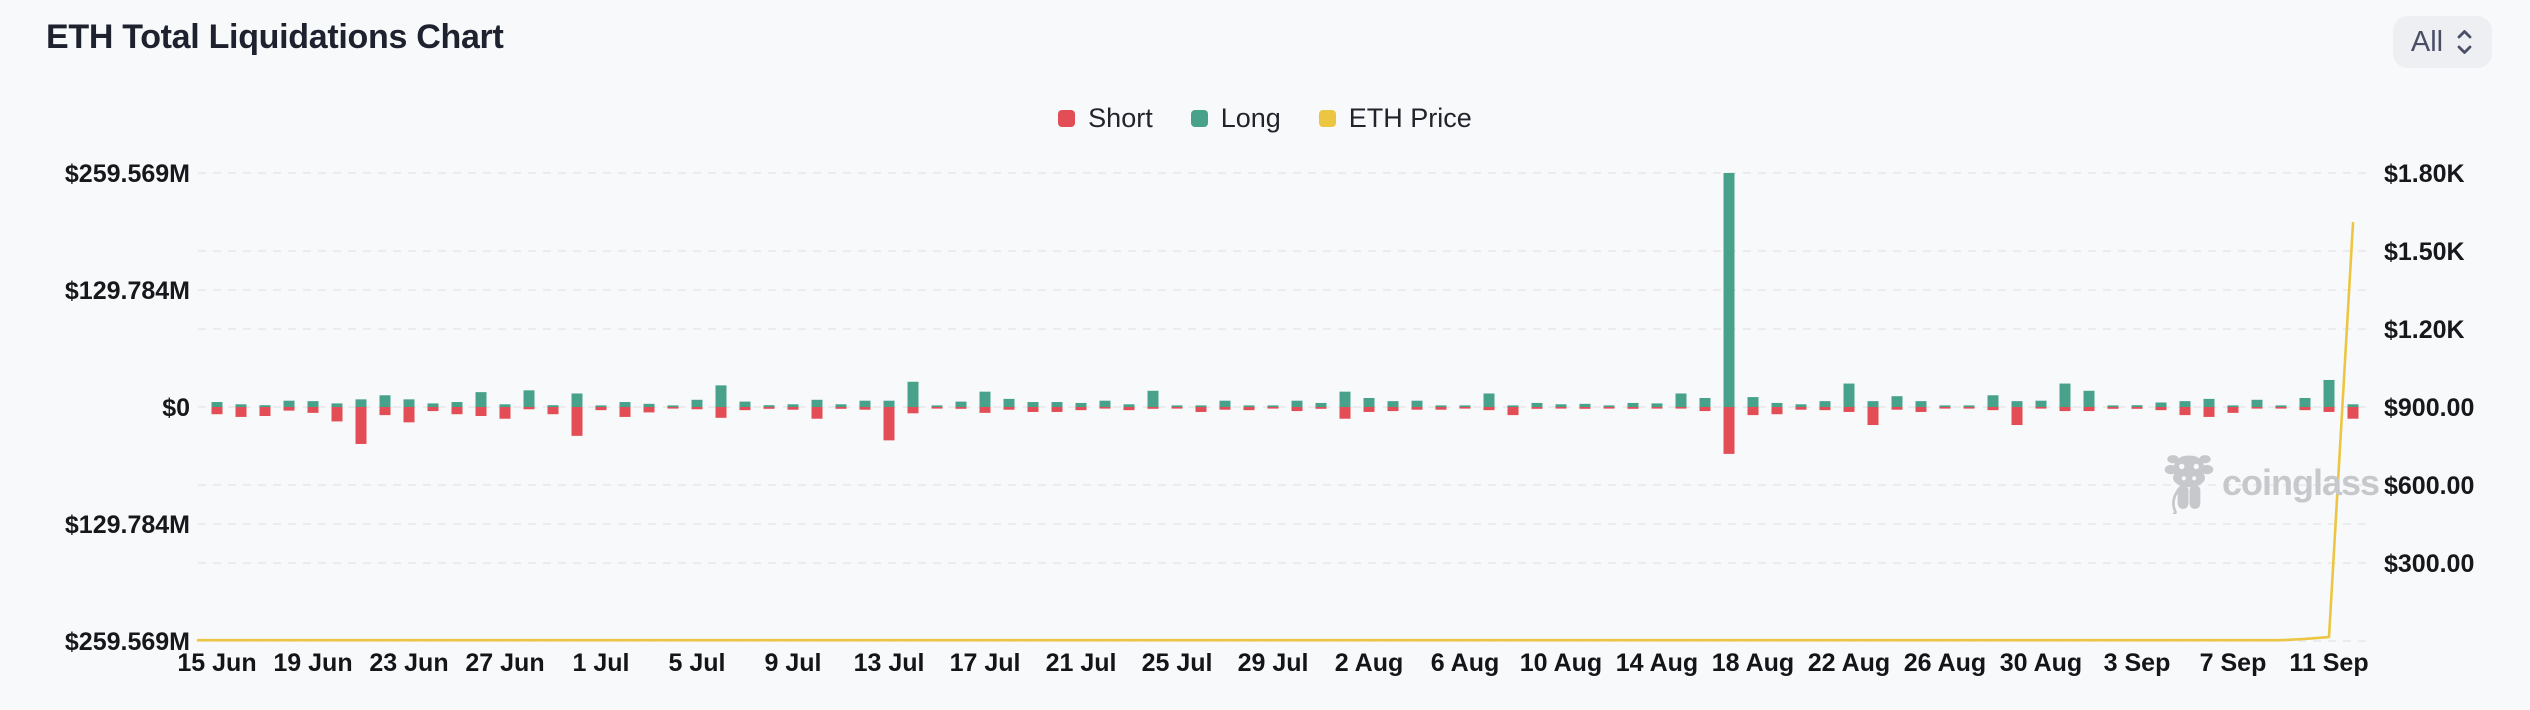 The width and height of the screenshot is (2530, 710). What do you see at coordinates (1105, 118) in the screenshot?
I see `legend-item-short: Short` at bounding box center [1105, 118].